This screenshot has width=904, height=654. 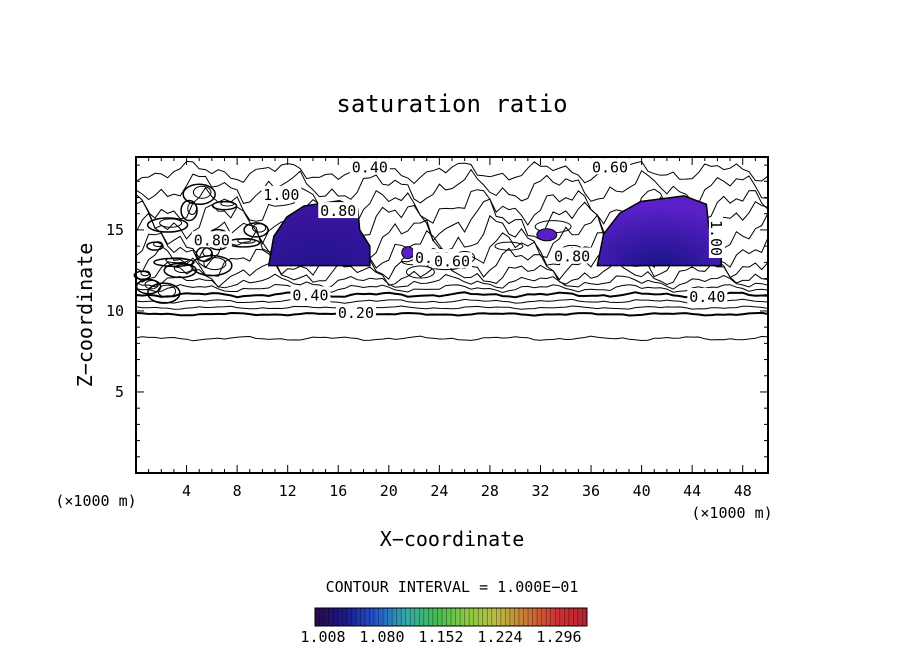 What do you see at coordinates (452, 539) in the screenshot?
I see `x-axis-label: X−coordinate` at bounding box center [452, 539].